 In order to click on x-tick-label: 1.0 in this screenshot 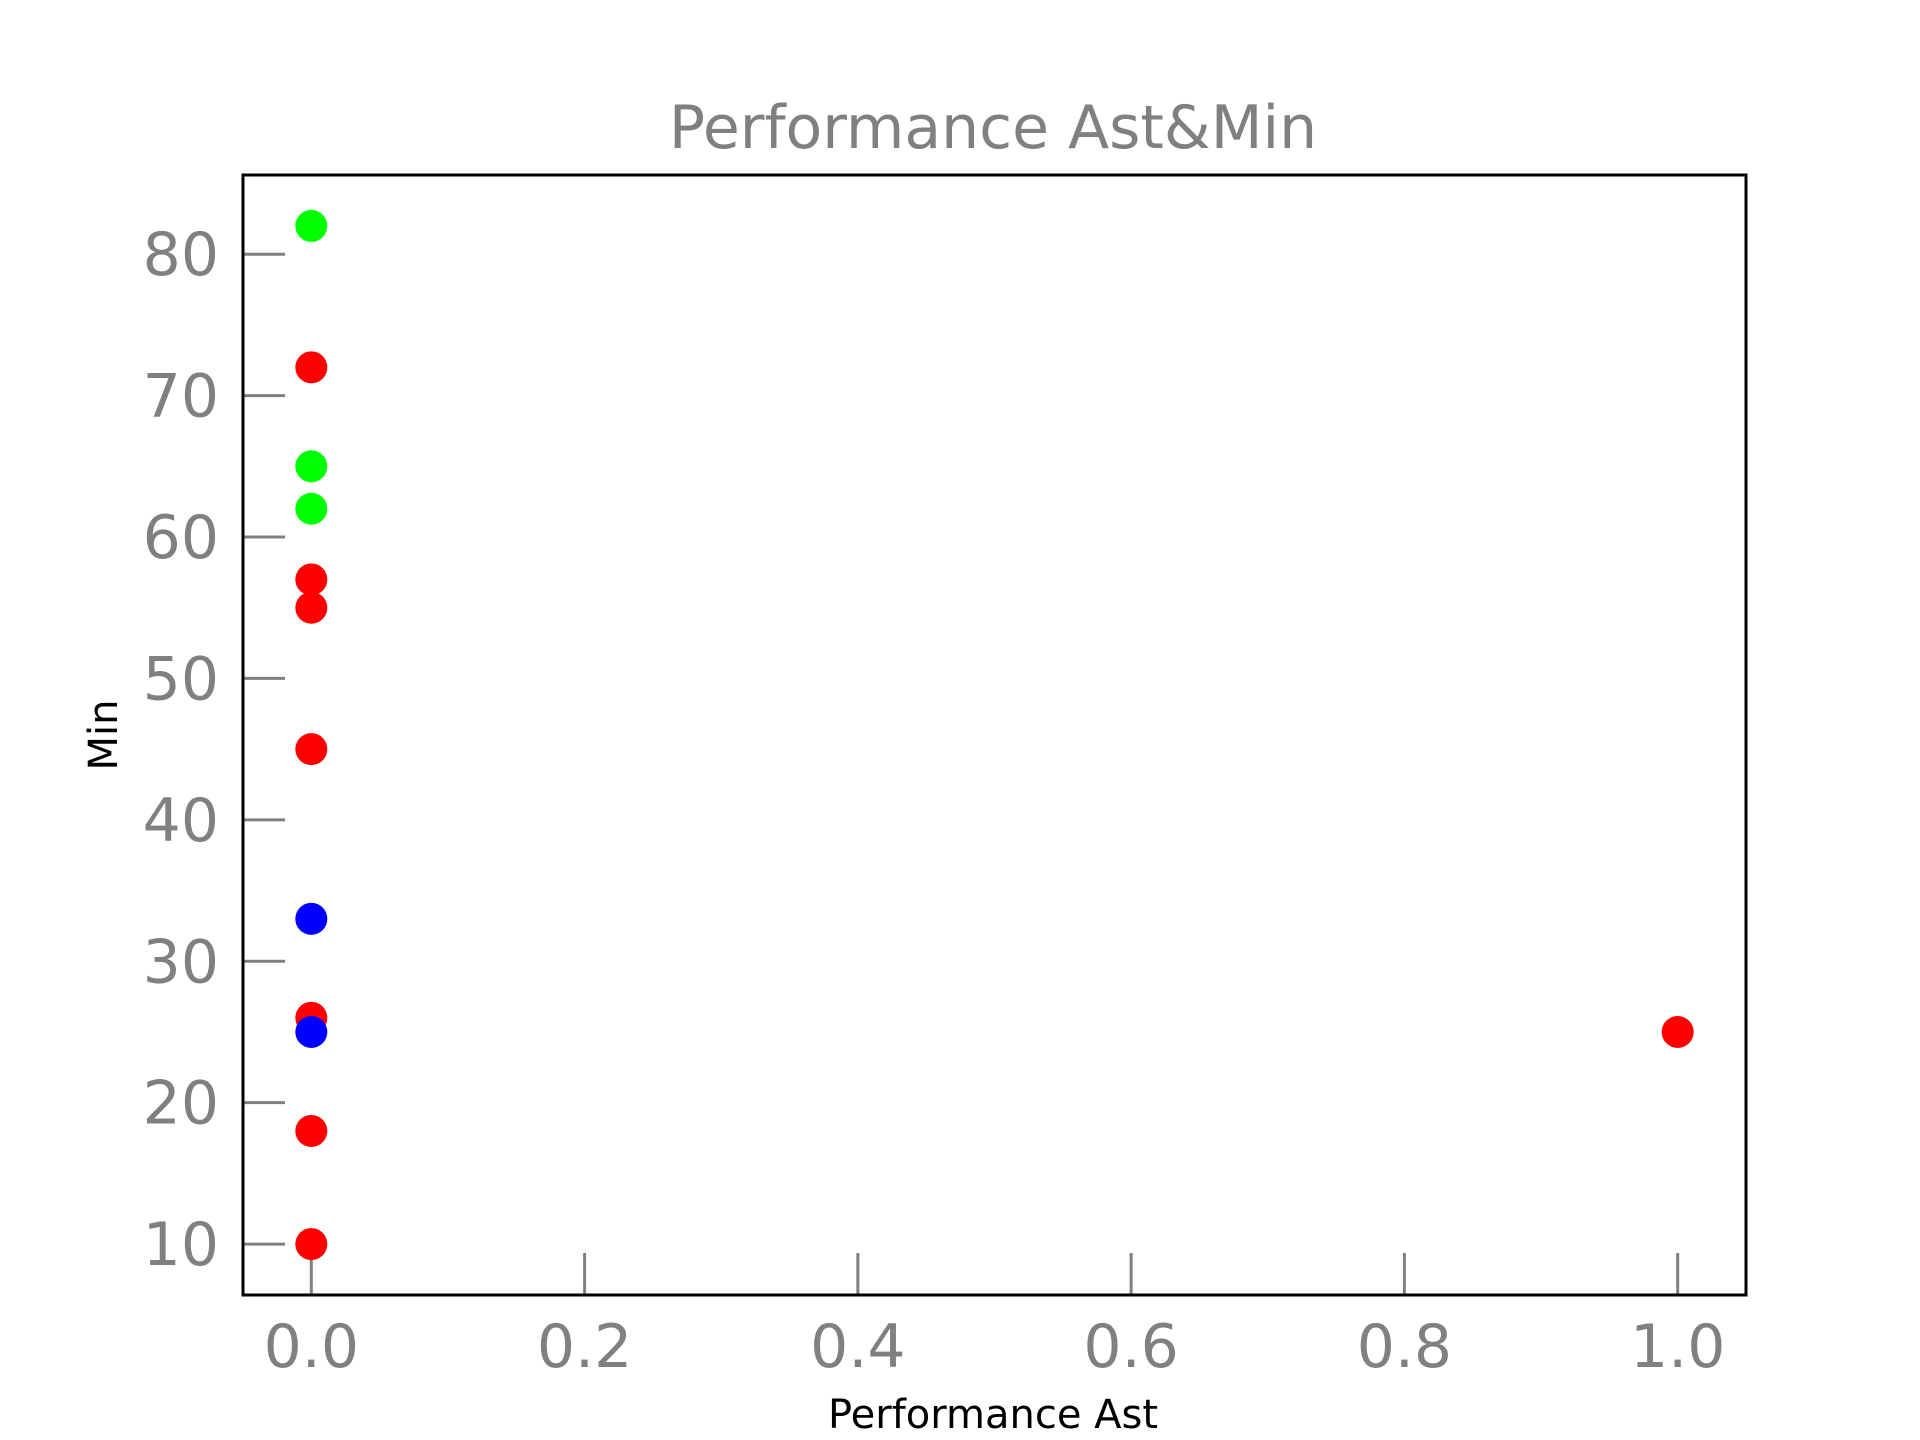, I will do `click(1677, 1347)`.